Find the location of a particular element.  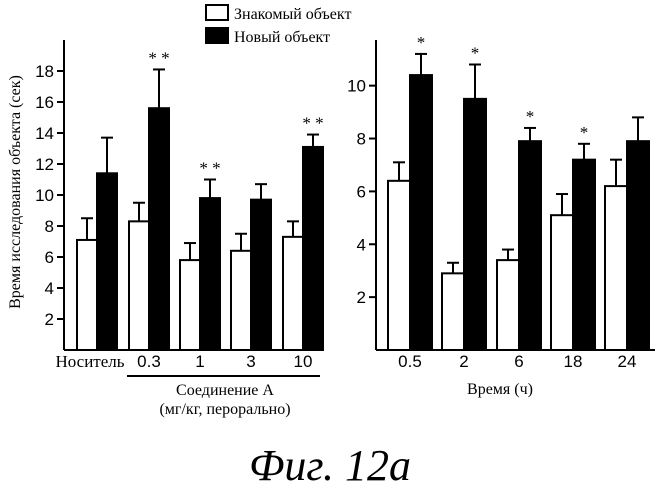

legend-novel-swatch is located at coordinates (217, 35).